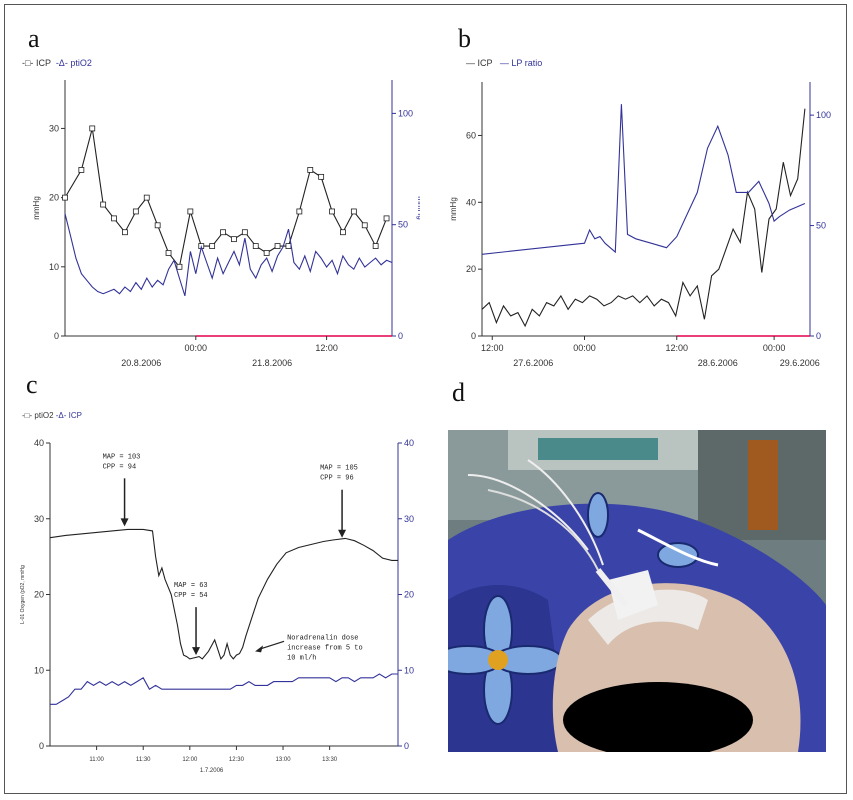  Describe the element at coordinates (418, 208) in the screenshot. I see `right-axis-unit: mmHg` at that location.